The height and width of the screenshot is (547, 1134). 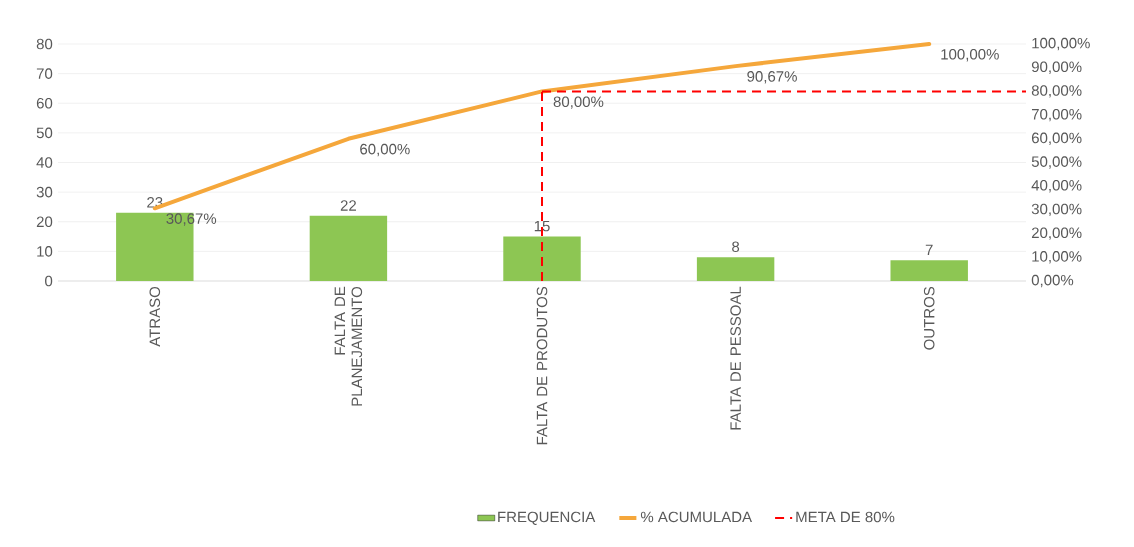 What do you see at coordinates (44, 222) in the screenshot?
I see `y-tick-label: 20` at bounding box center [44, 222].